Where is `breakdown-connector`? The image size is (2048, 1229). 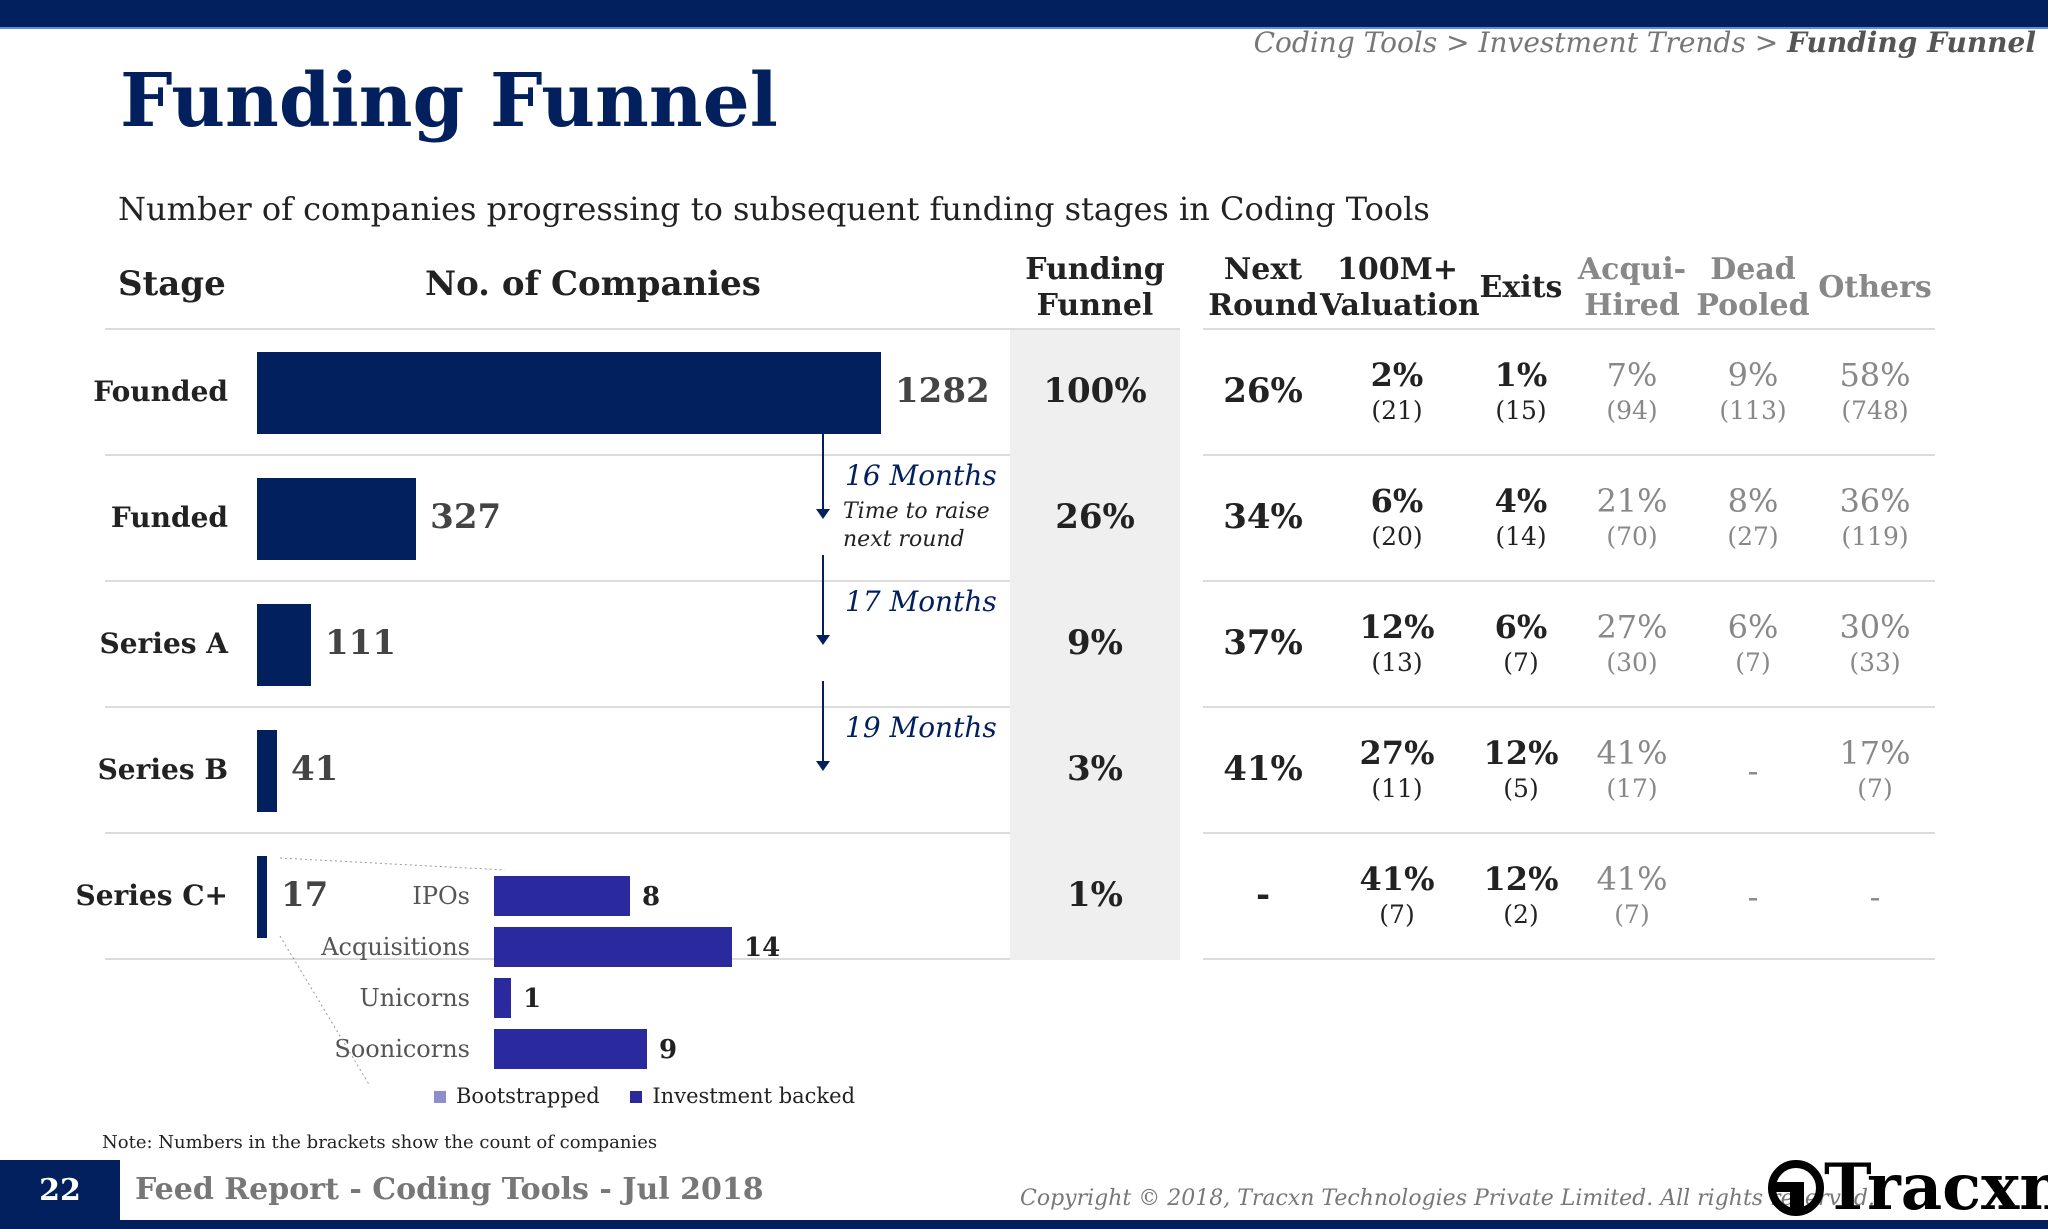 breakdown-connector is located at coordinates (392, 972).